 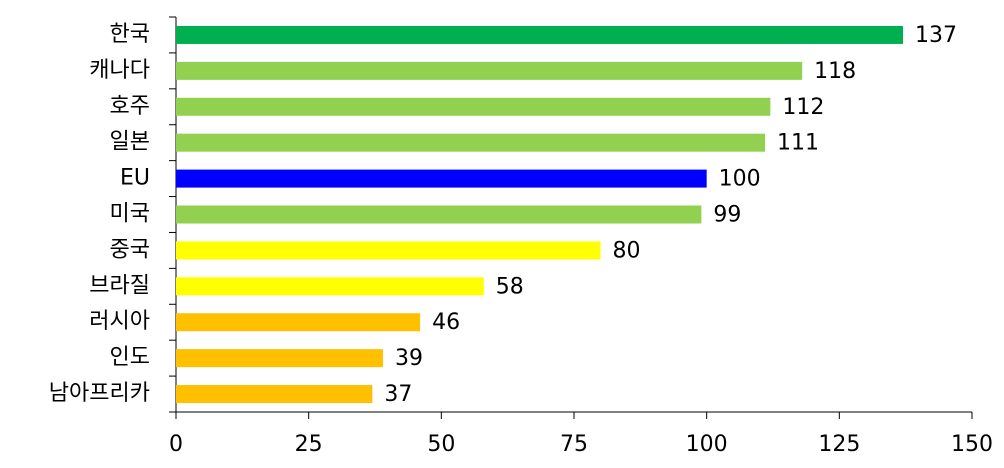 What do you see at coordinates (446, 322) in the screenshot?
I see `value-label: 46` at bounding box center [446, 322].